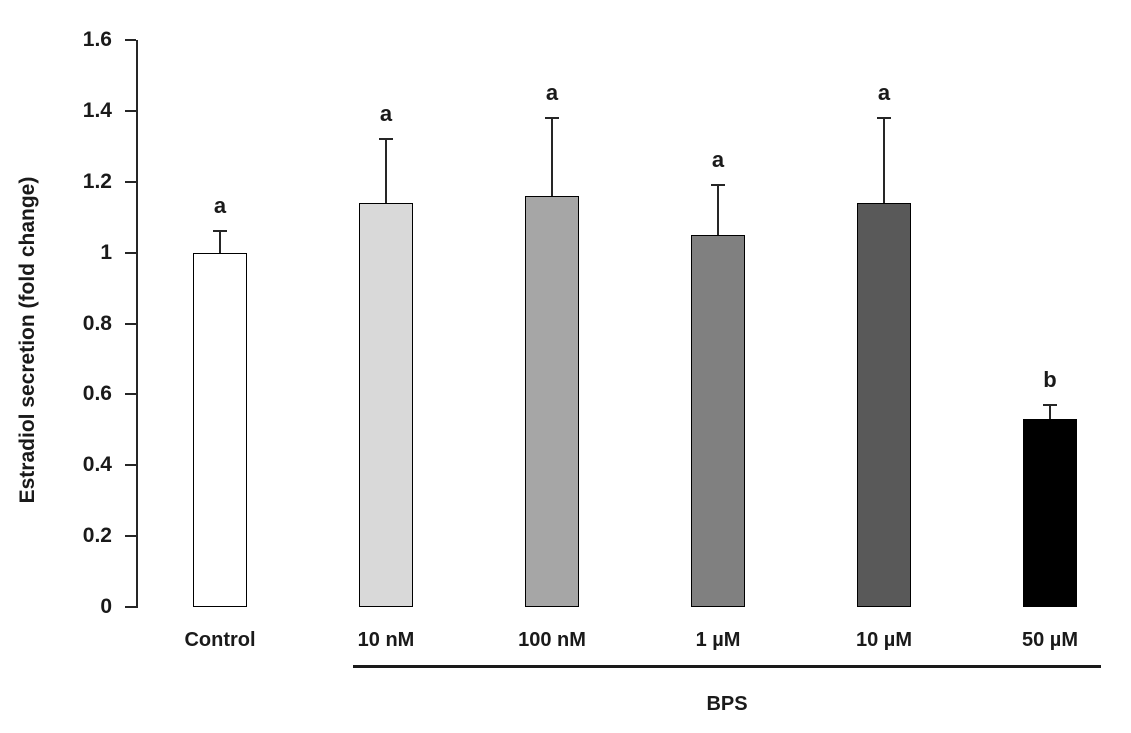 The height and width of the screenshot is (733, 1131). Describe the element at coordinates (884, 640) in the screenshot. I see `x-category-label: 10 µM` at that location.